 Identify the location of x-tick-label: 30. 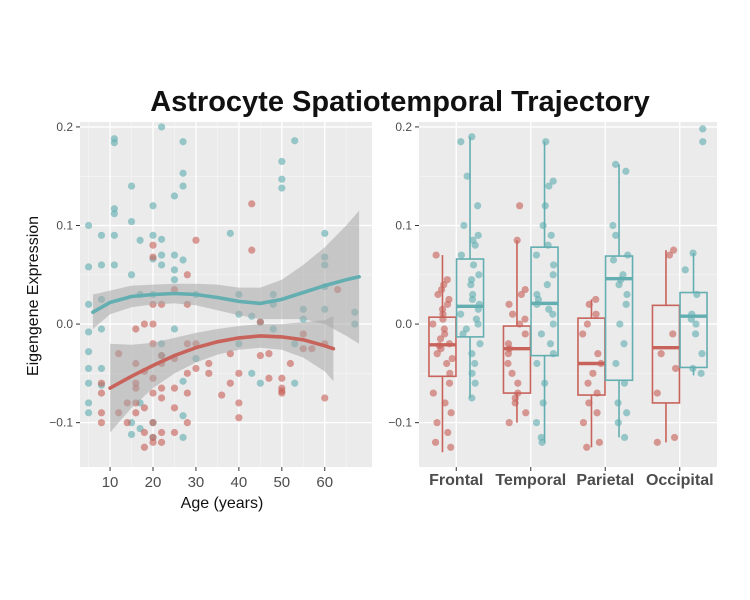
(196, 482).